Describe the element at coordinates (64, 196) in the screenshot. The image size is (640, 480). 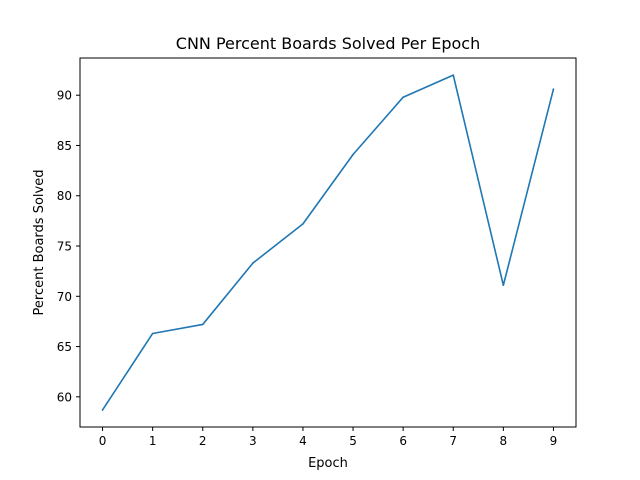
I see `y-tick-label: 80` at that location.